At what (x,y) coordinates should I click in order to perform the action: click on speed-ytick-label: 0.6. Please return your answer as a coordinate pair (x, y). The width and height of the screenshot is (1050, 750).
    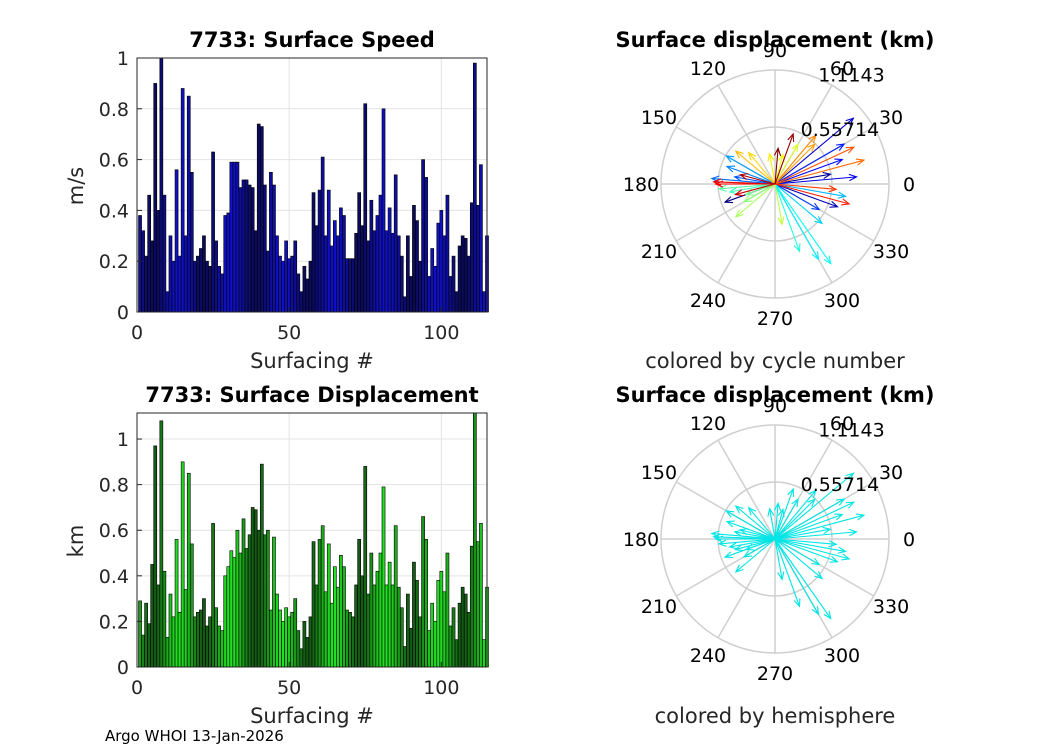
    Looking at the image, I should click on (114, 161).